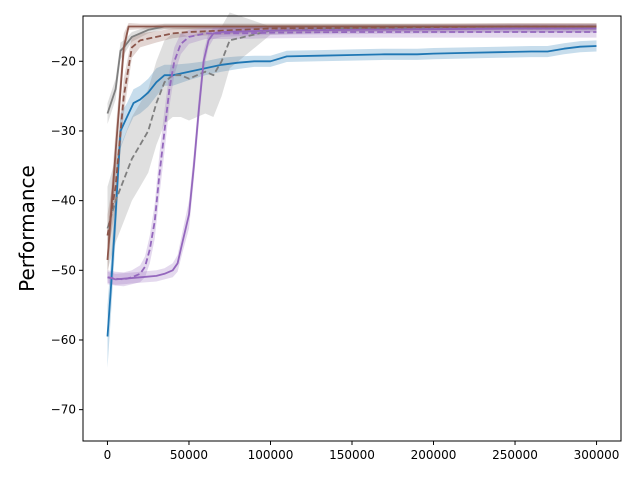 Image resolution: width=640 pixels, height=484 pixels. I want to click on y-tick-label: −20, so click(63, 61).